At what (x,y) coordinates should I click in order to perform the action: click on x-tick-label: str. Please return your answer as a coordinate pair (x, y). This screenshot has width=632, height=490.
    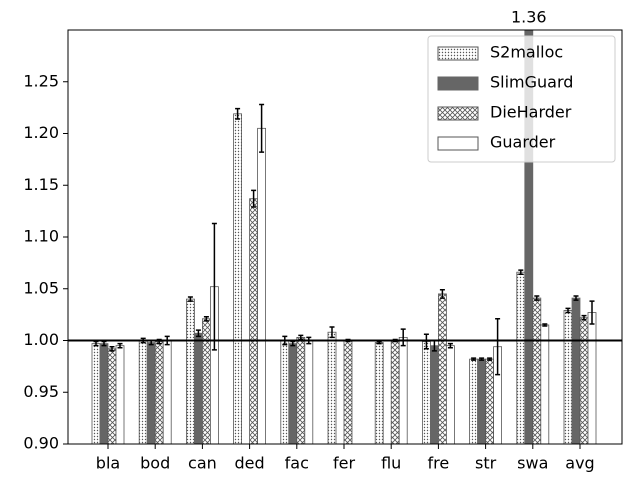
    Looking at the image, I should click on (486, 463).